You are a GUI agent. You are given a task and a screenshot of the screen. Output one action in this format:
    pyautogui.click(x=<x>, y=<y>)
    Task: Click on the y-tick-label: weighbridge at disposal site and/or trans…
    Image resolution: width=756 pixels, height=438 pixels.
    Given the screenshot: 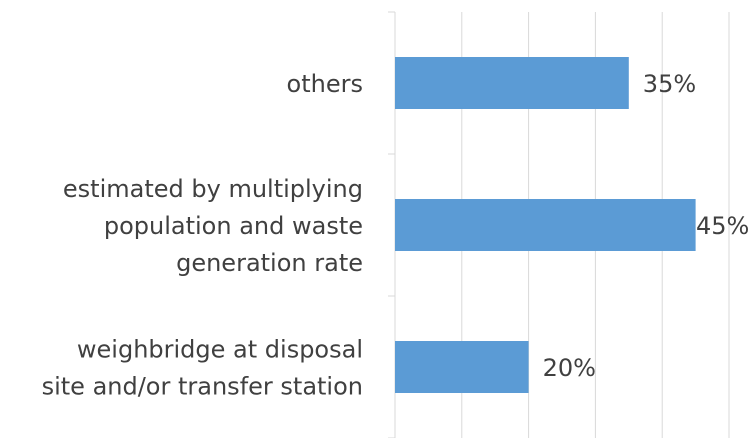 What is the action you would take?
    pyautogui.click(x=202, y=368)
    